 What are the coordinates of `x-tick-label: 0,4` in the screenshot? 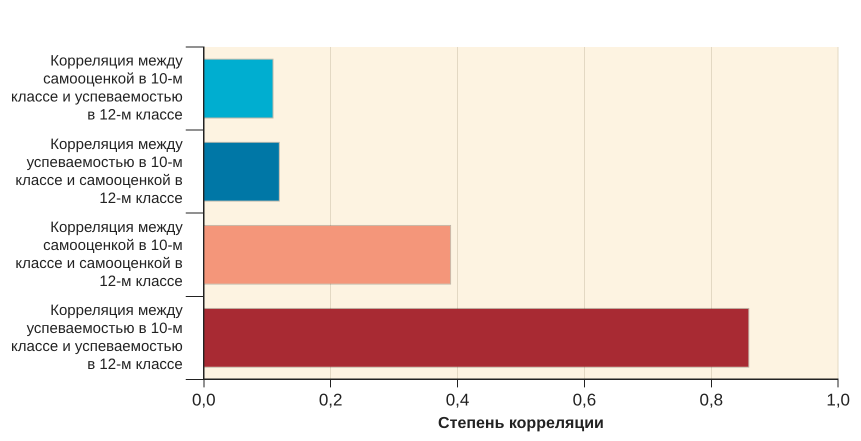 It's located at (458, 400).